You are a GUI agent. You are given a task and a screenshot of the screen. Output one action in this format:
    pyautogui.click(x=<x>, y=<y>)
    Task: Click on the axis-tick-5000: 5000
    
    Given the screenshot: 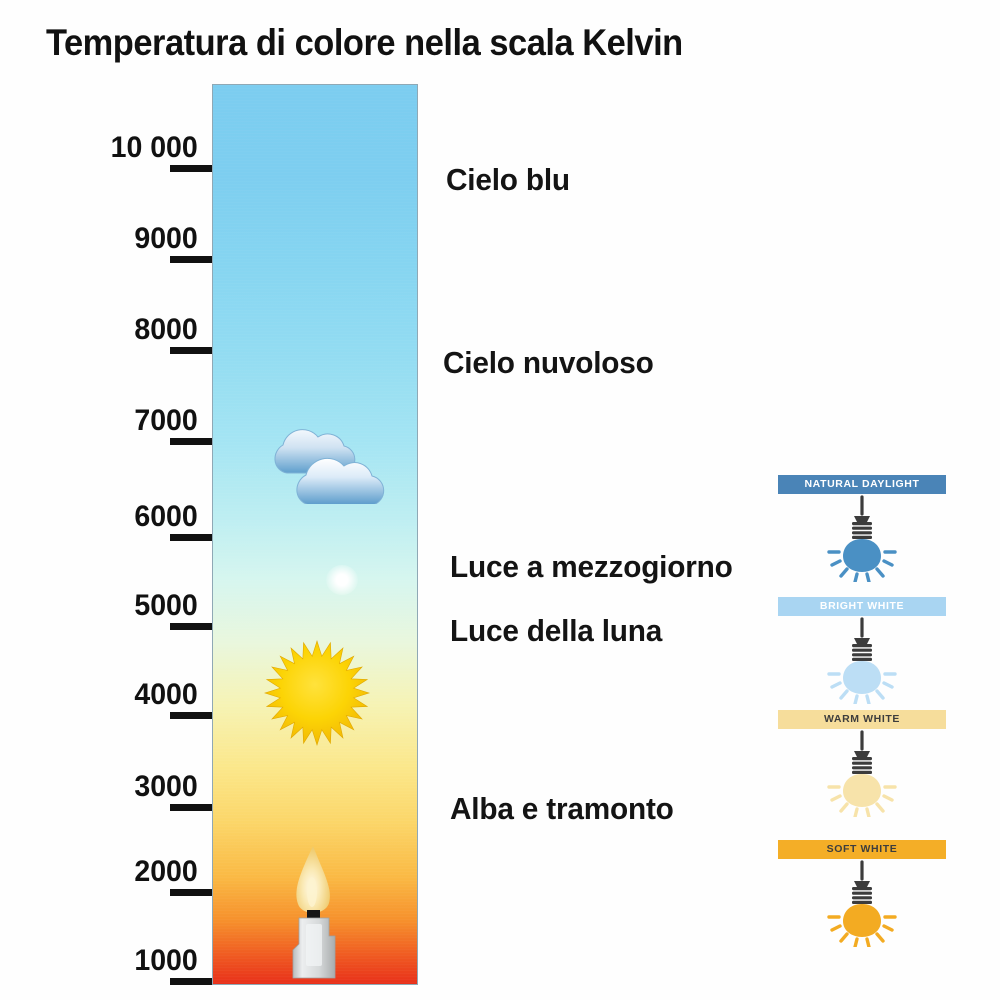 What is the action you would take?
    pyautogui.click(x=106, y=609)
    